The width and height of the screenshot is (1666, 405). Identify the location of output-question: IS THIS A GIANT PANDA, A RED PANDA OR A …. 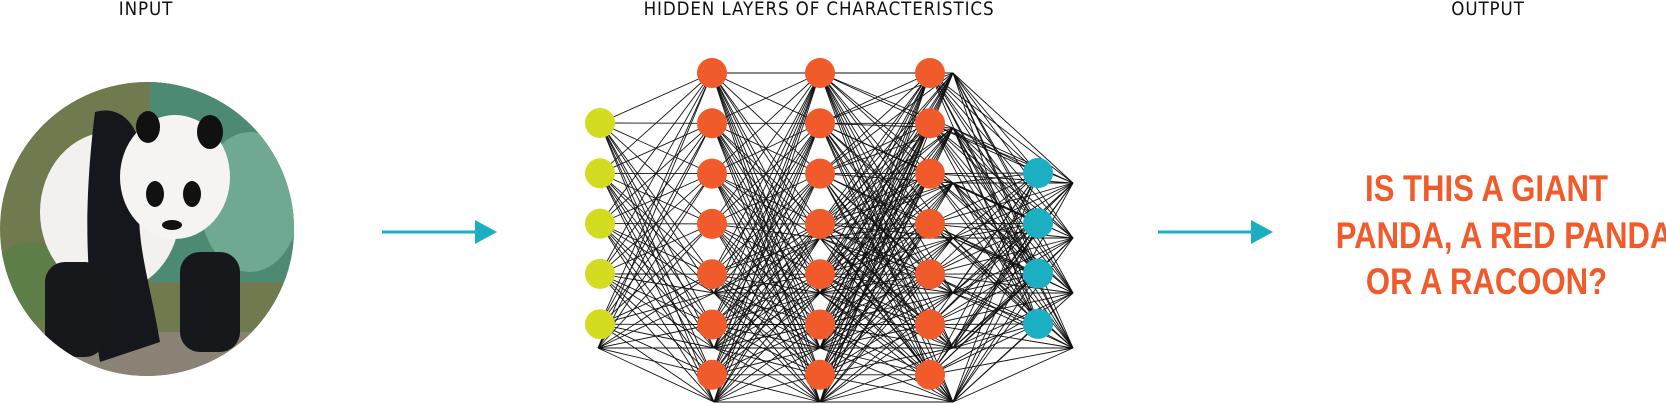
(1486, 236).